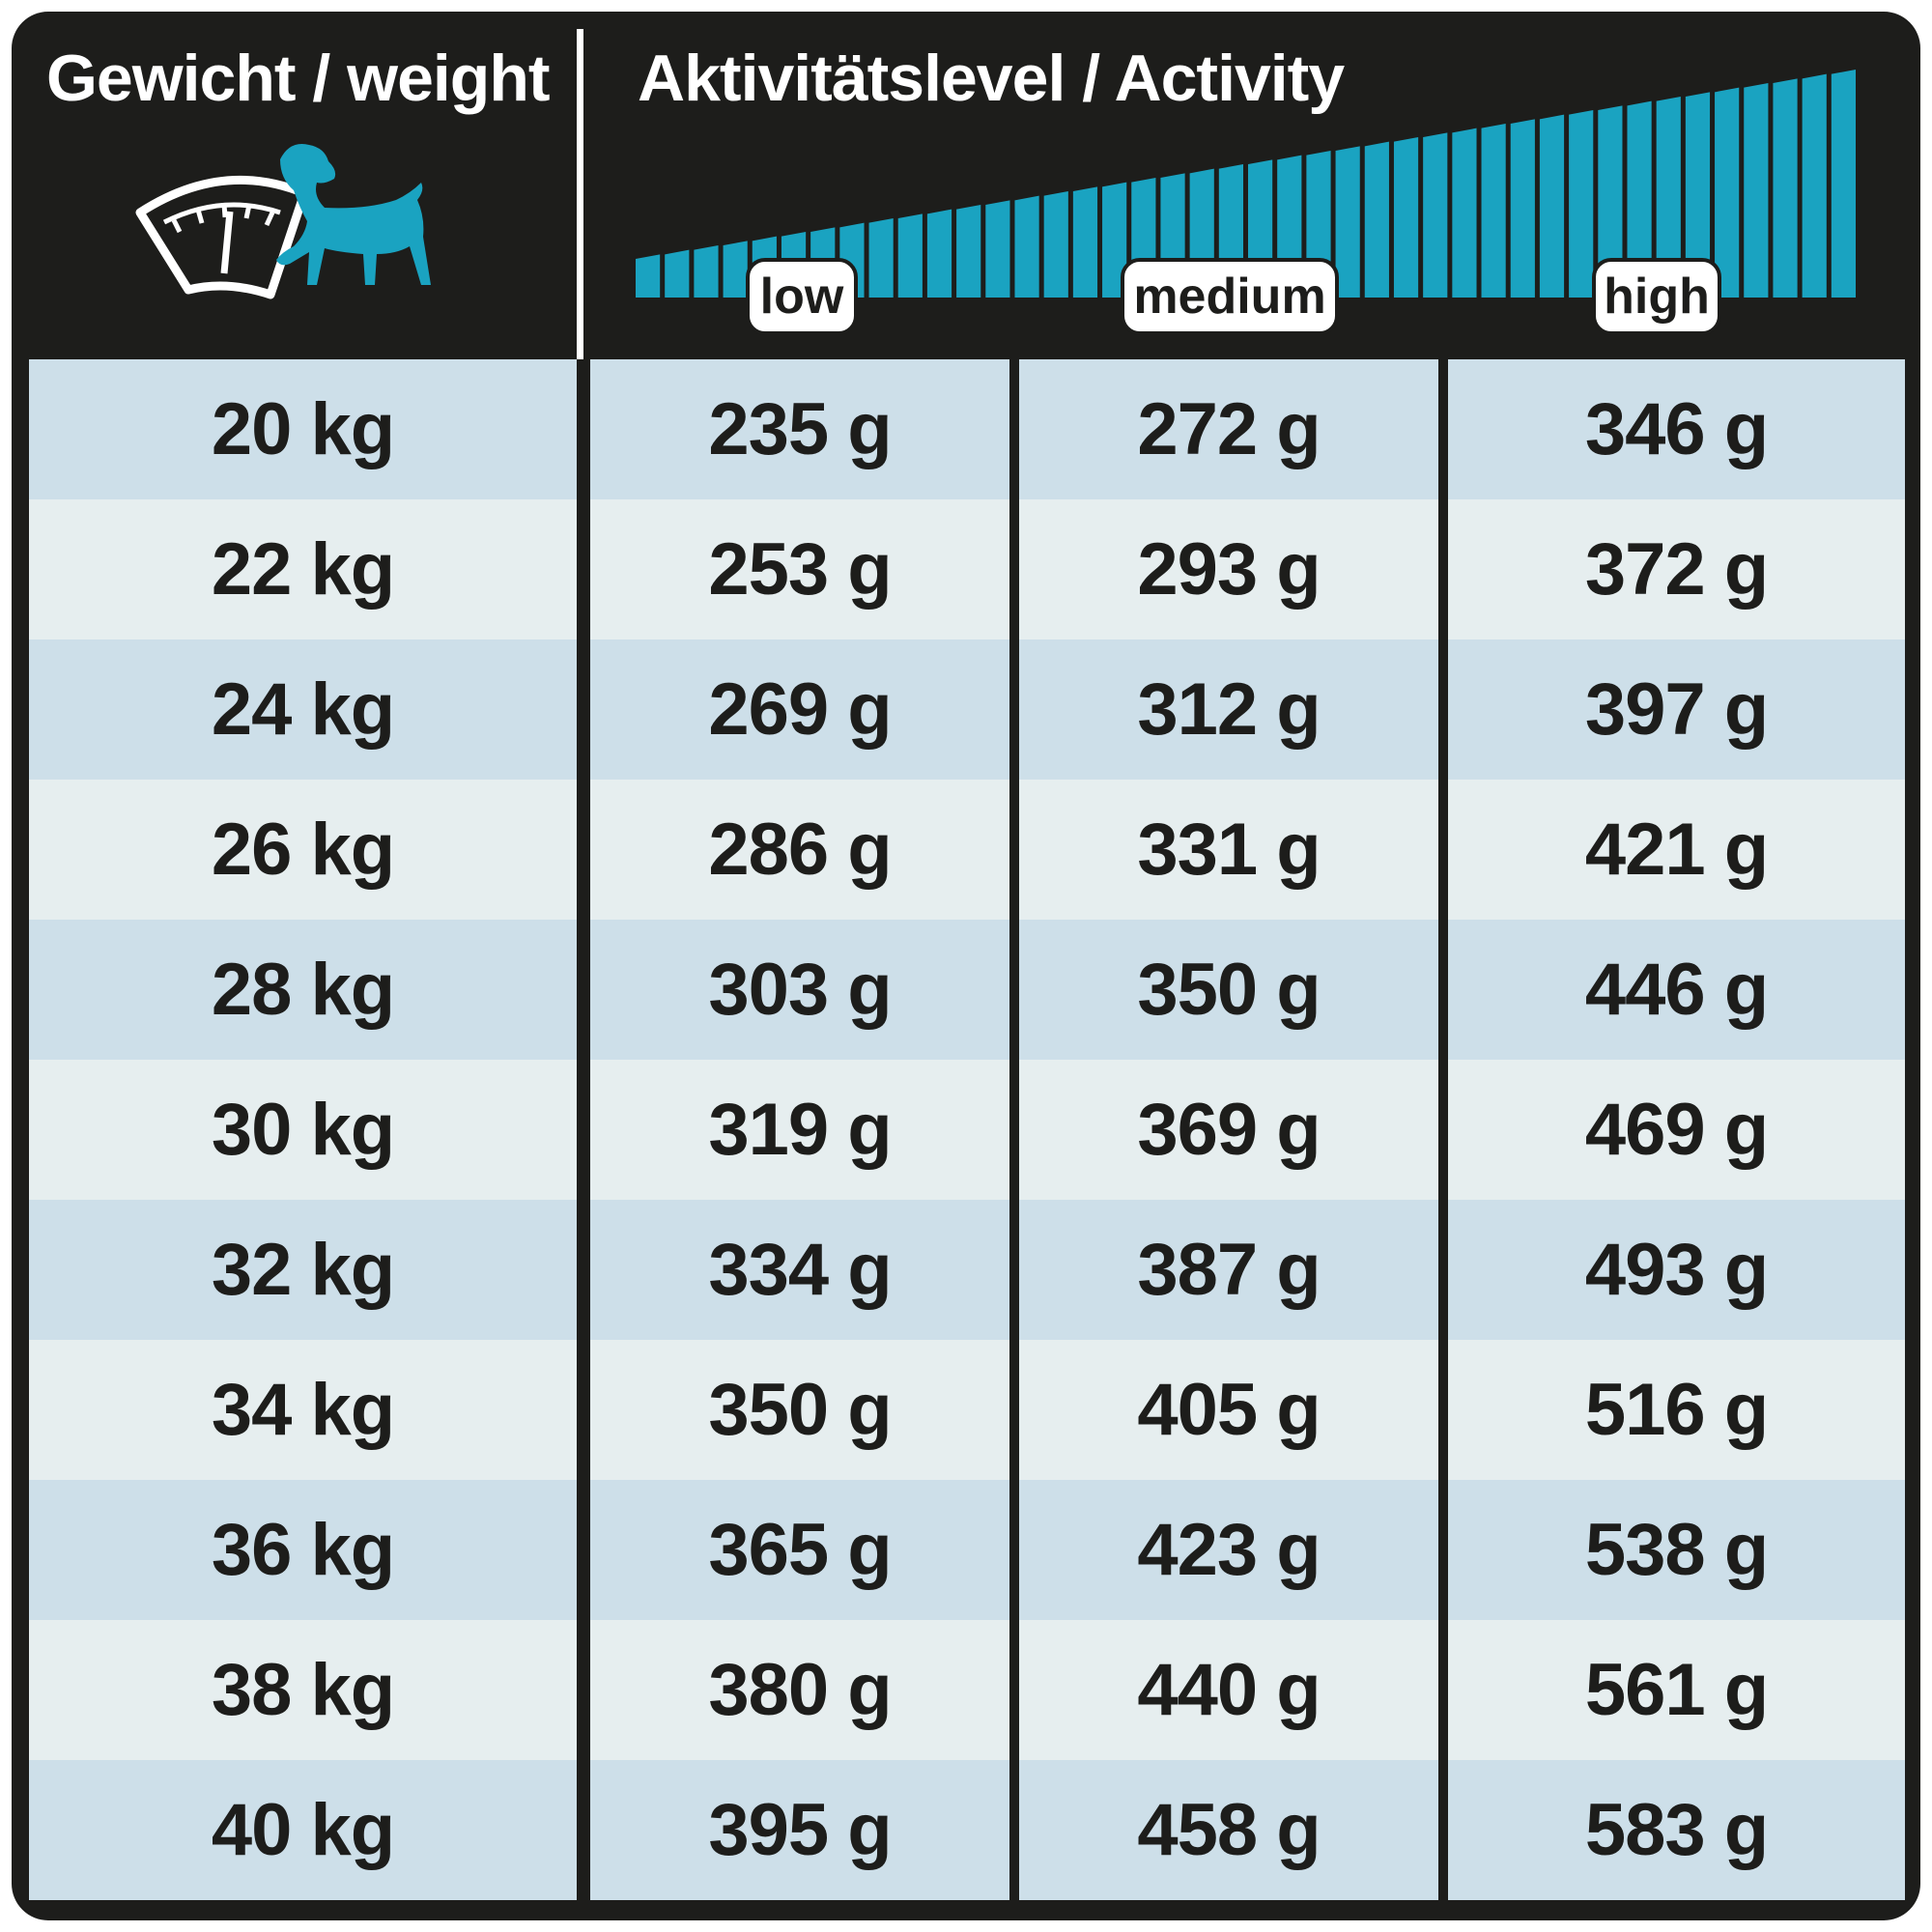 This screenshot has width=1932, height=1932. What do you see at coordinates (1229, 1270) in the screenshot?
I see `medium-activity-cell: 387 g` at bounding box center [1229, 1270].